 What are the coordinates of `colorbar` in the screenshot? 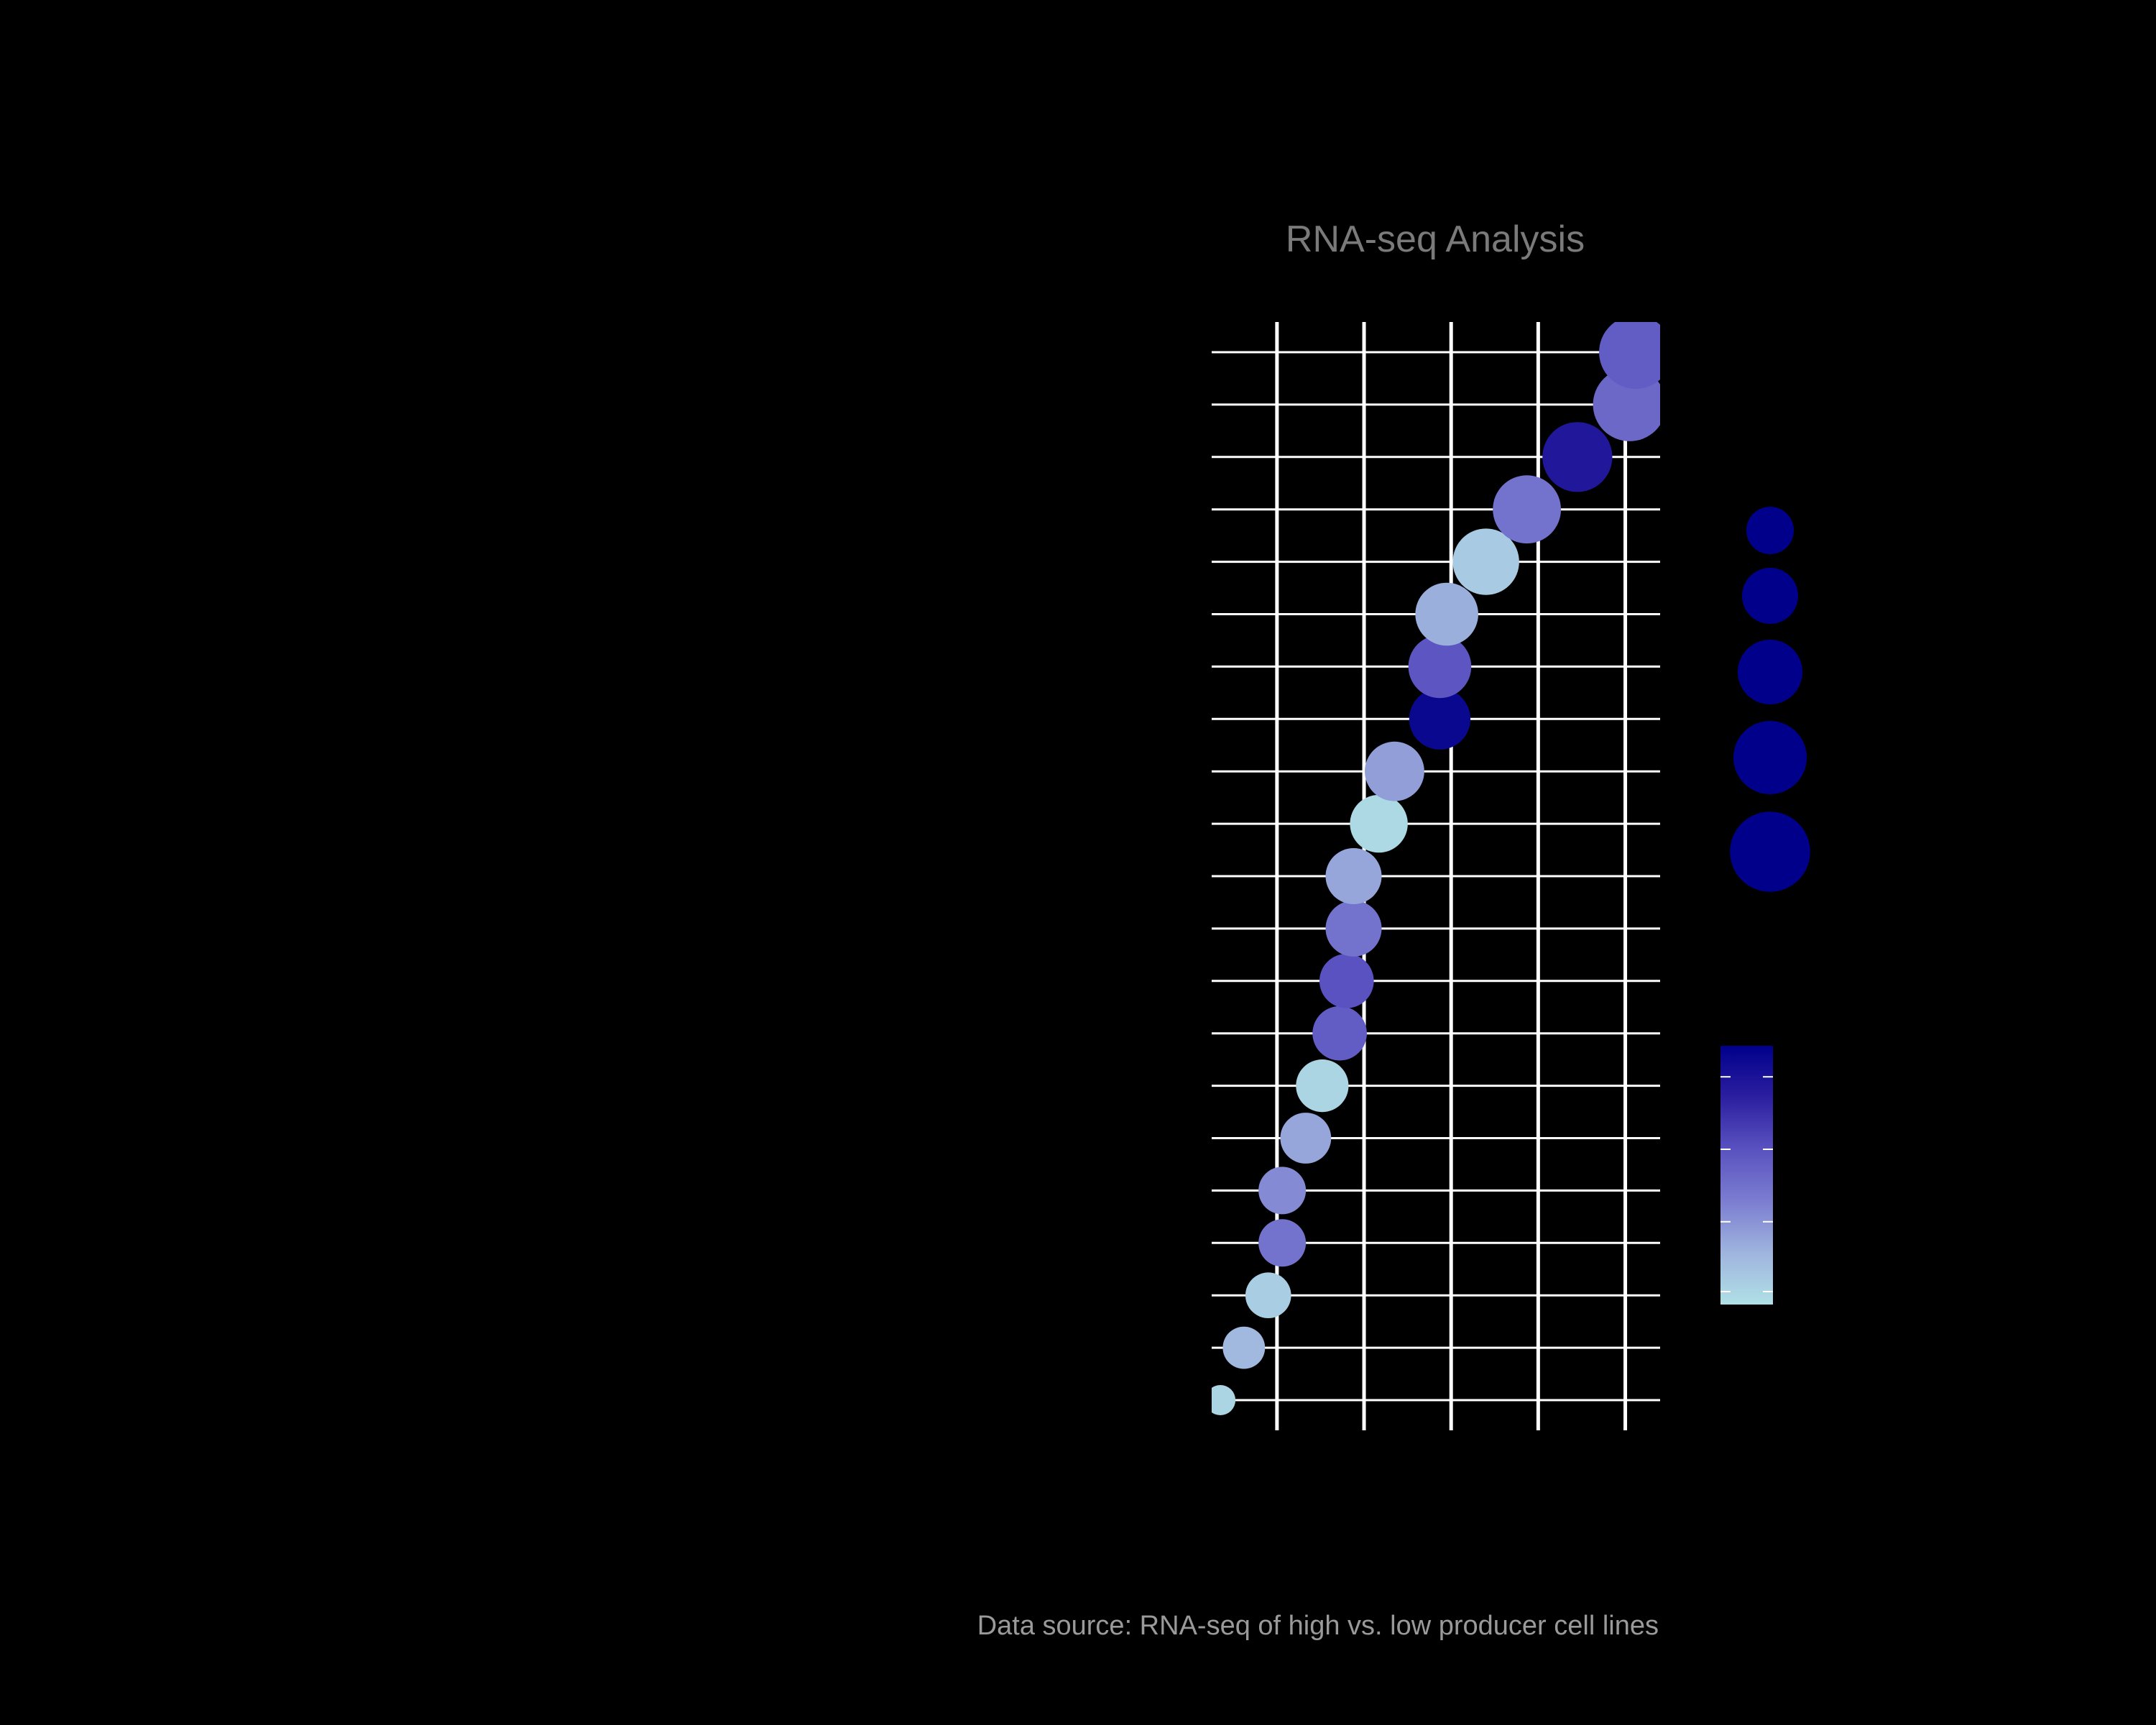 It's located at (1746, 1175).